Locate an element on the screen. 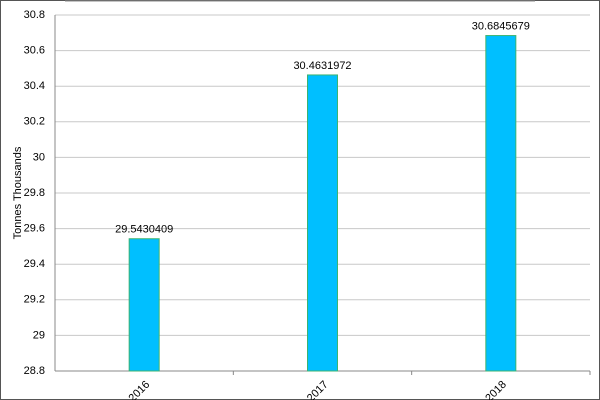 The width and height of the screenshot is (600, 400). y-tick-label: 29 is located at coordinates (39, 335).